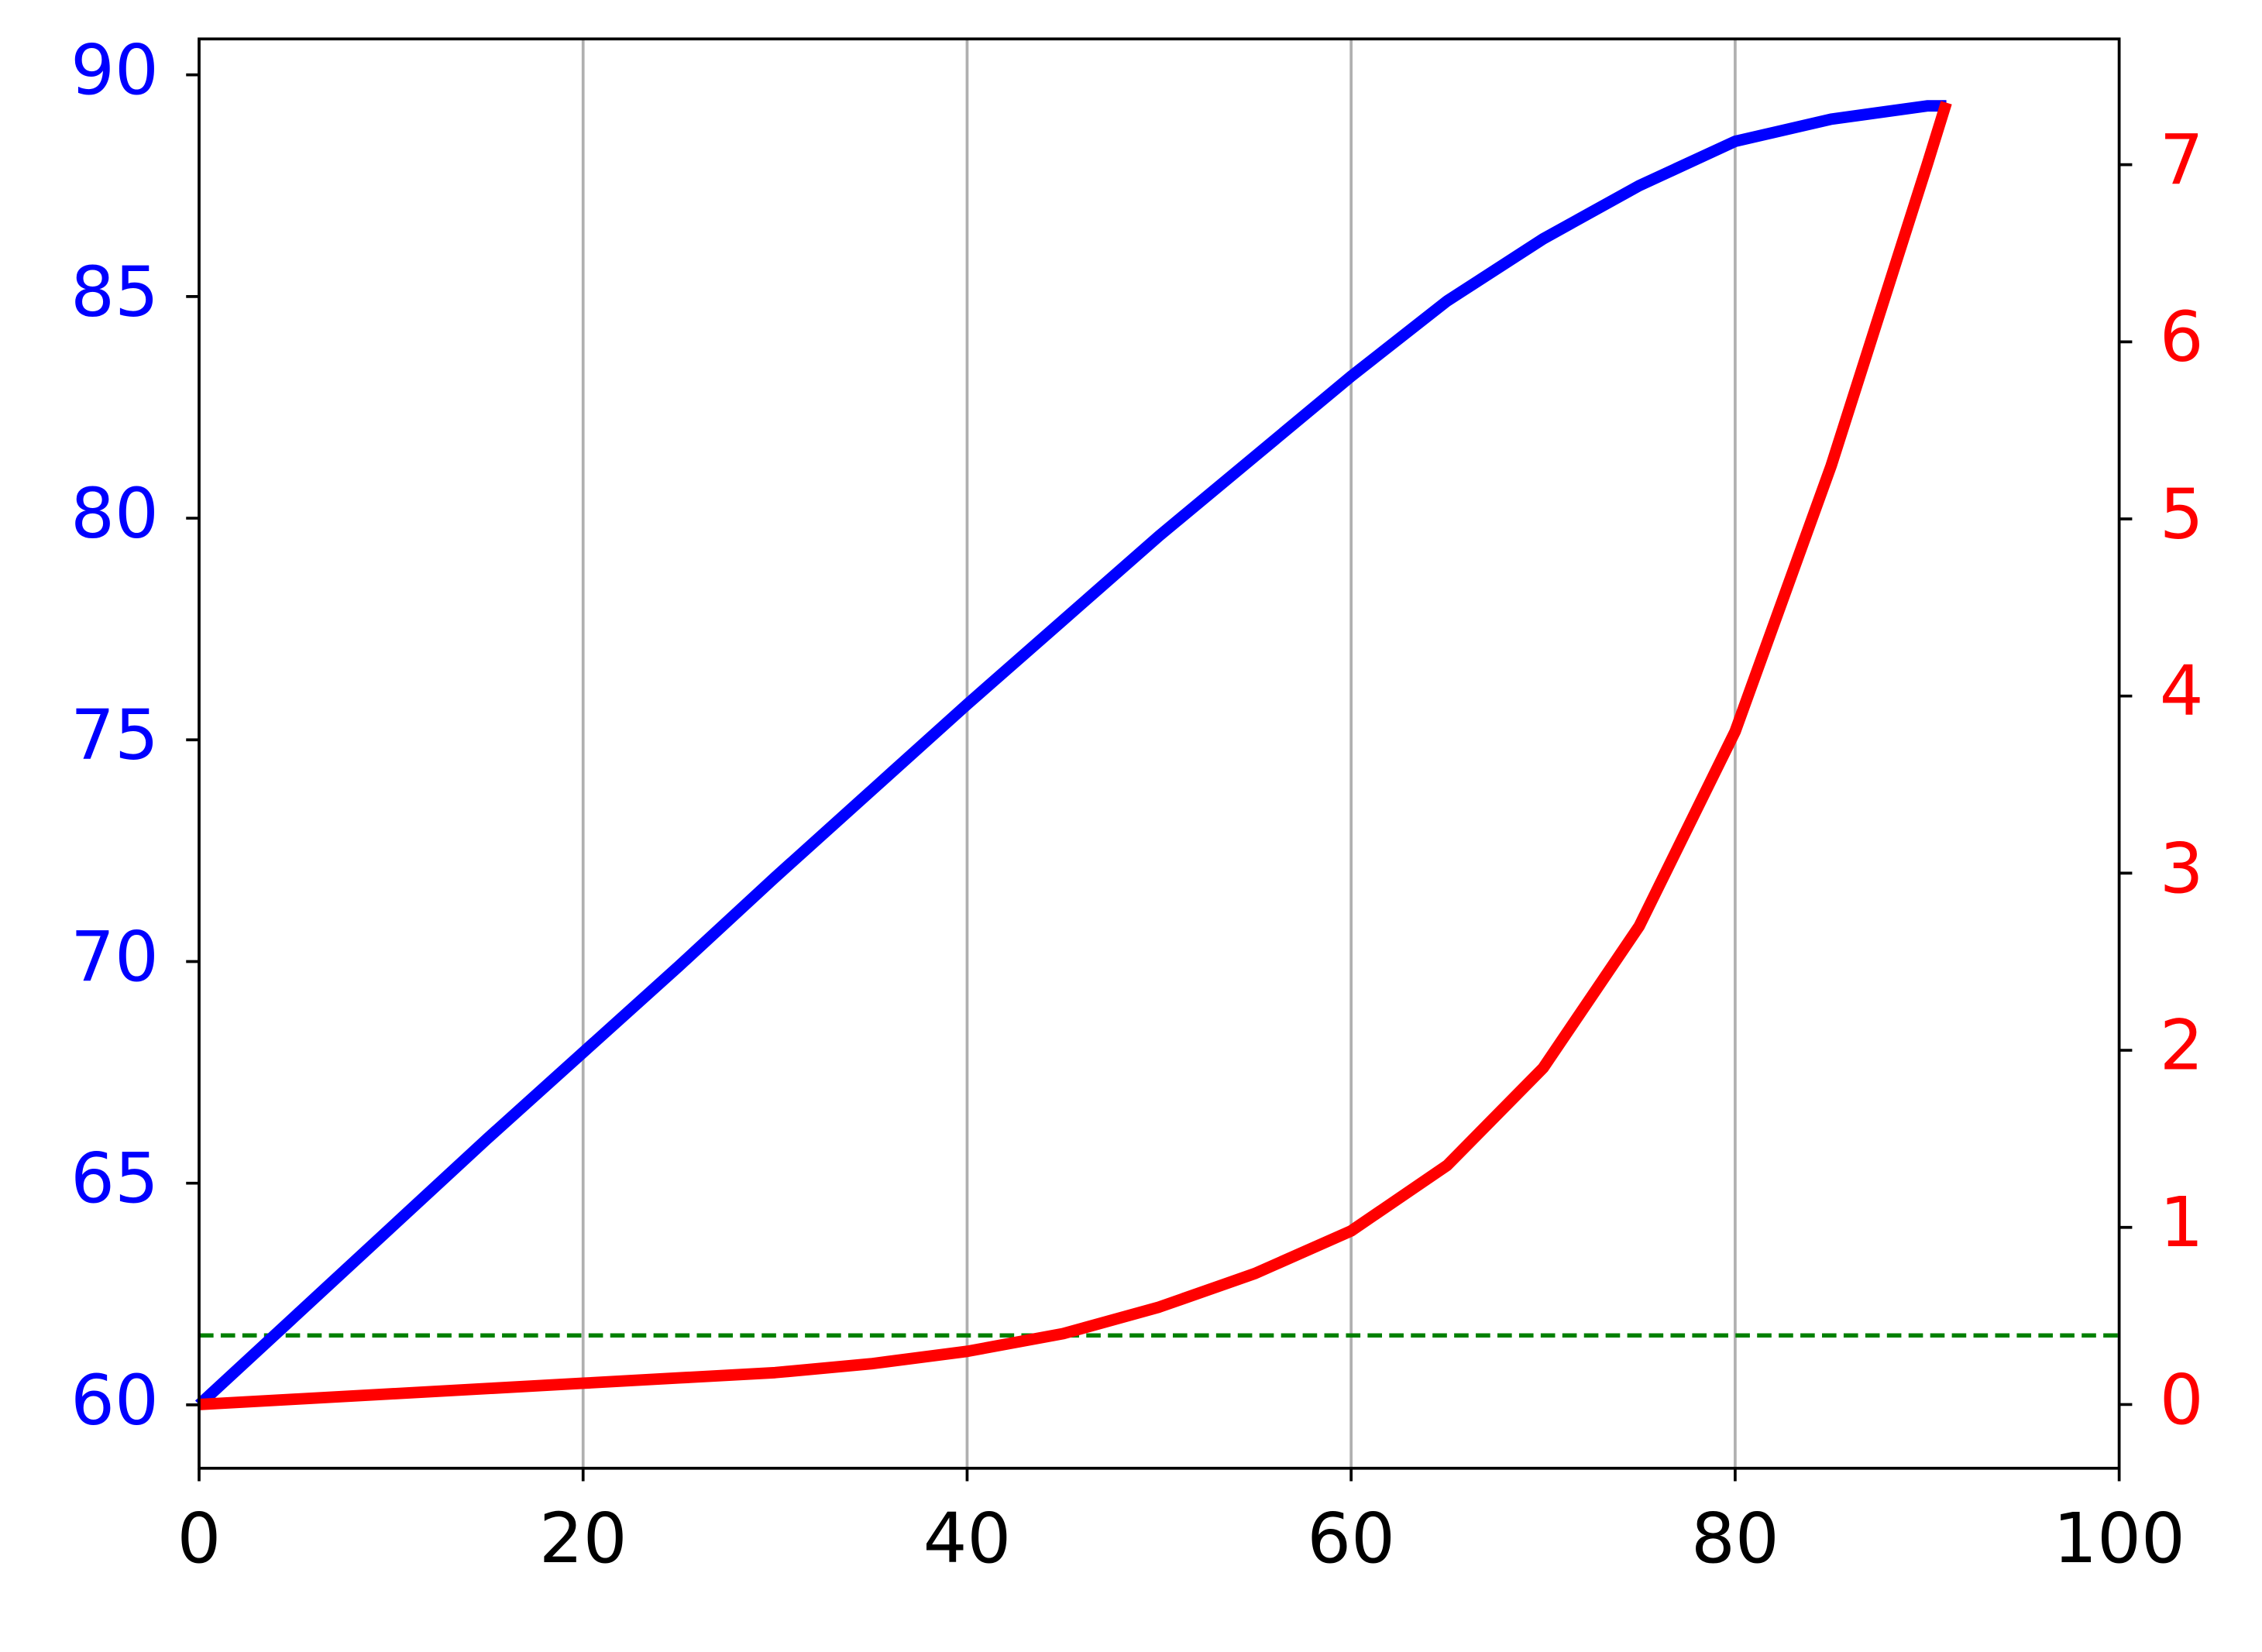  What do you see at coordinates (114, 1179) in the screenshot?
I see `y-tick-label: 65` at bounding box center [114, 1179].